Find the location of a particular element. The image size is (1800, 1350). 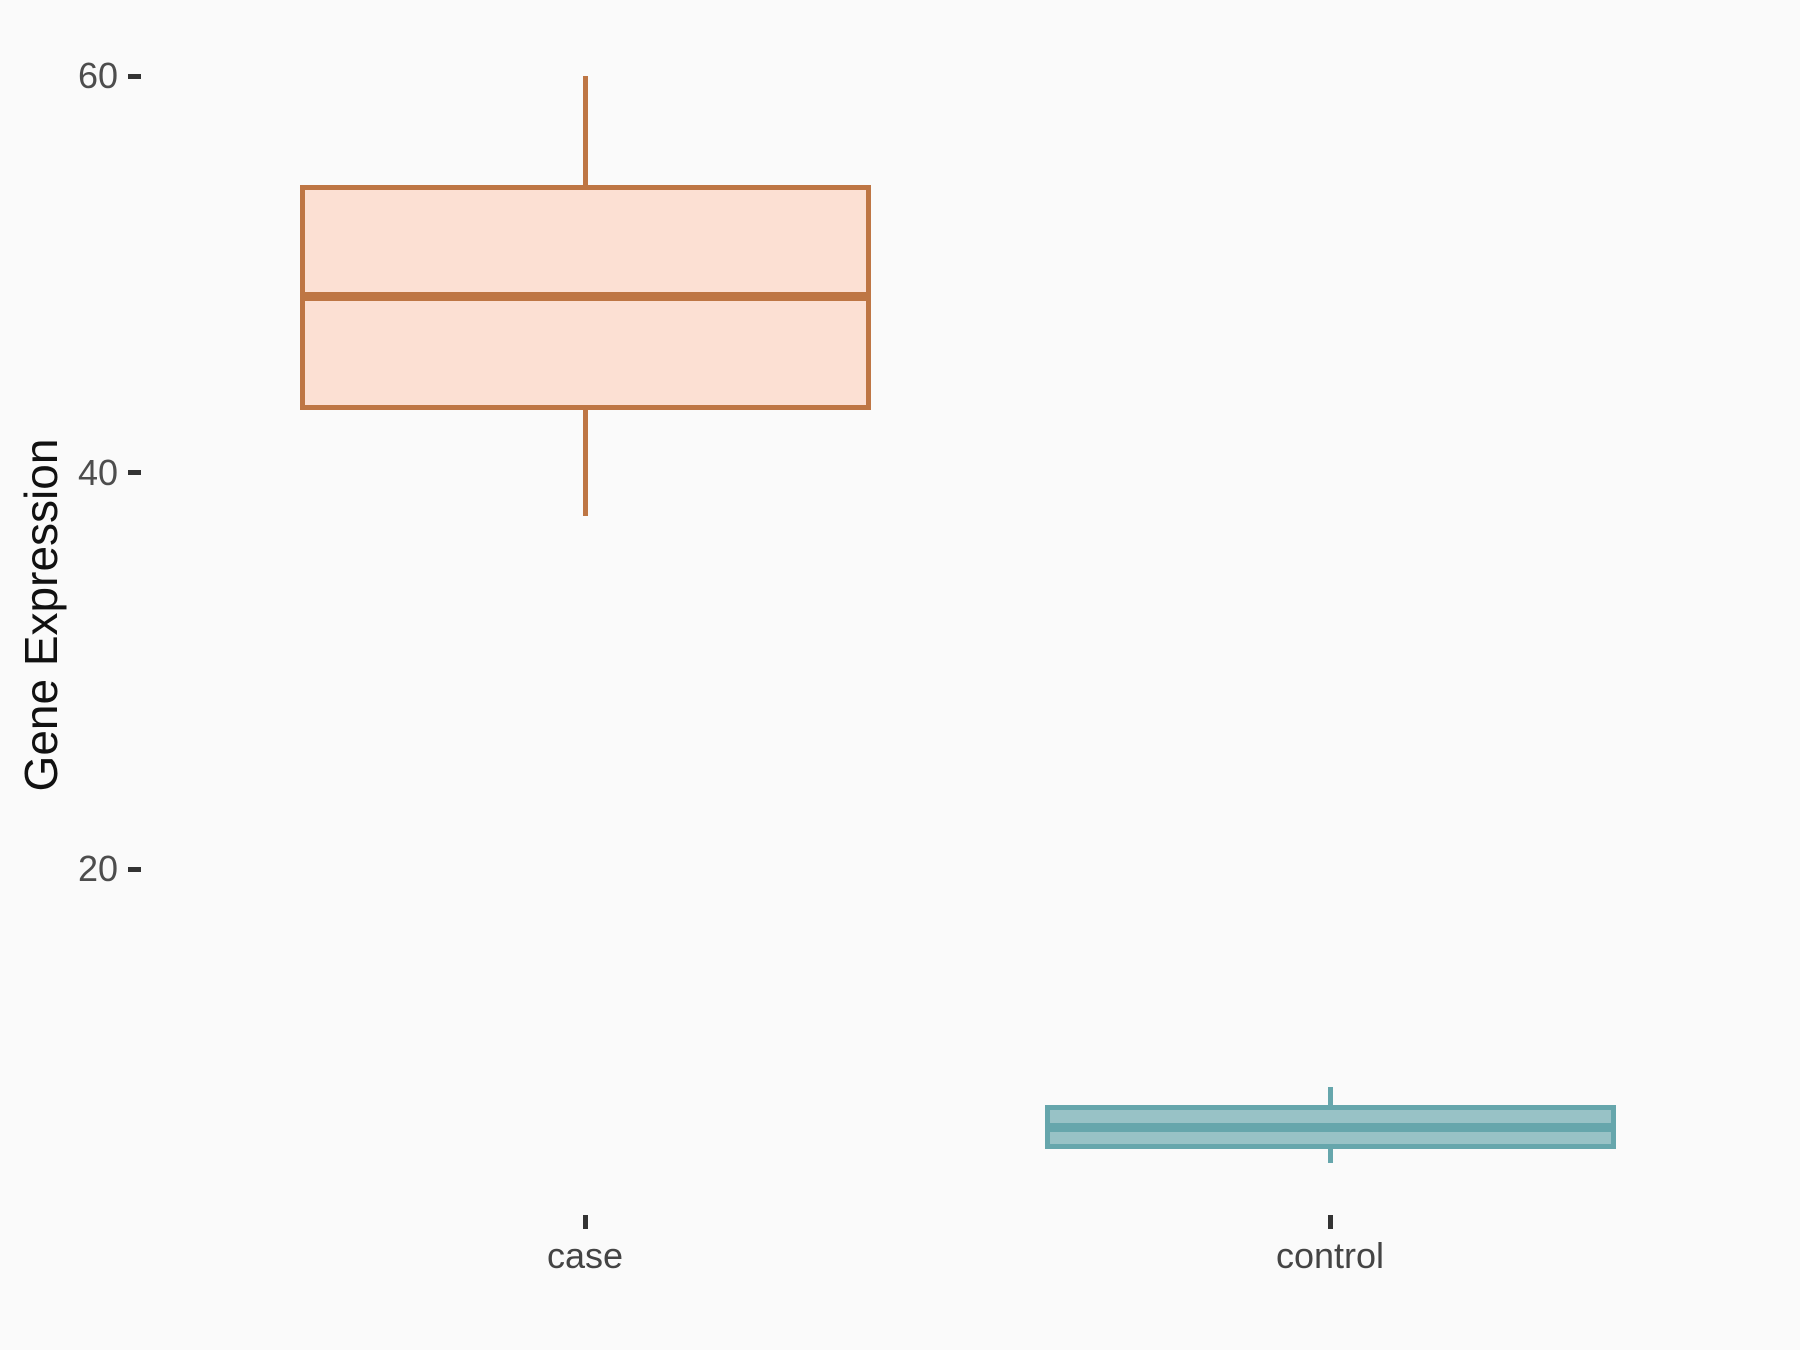

boxplot-median-control is located at coordinates (1330, 1127).